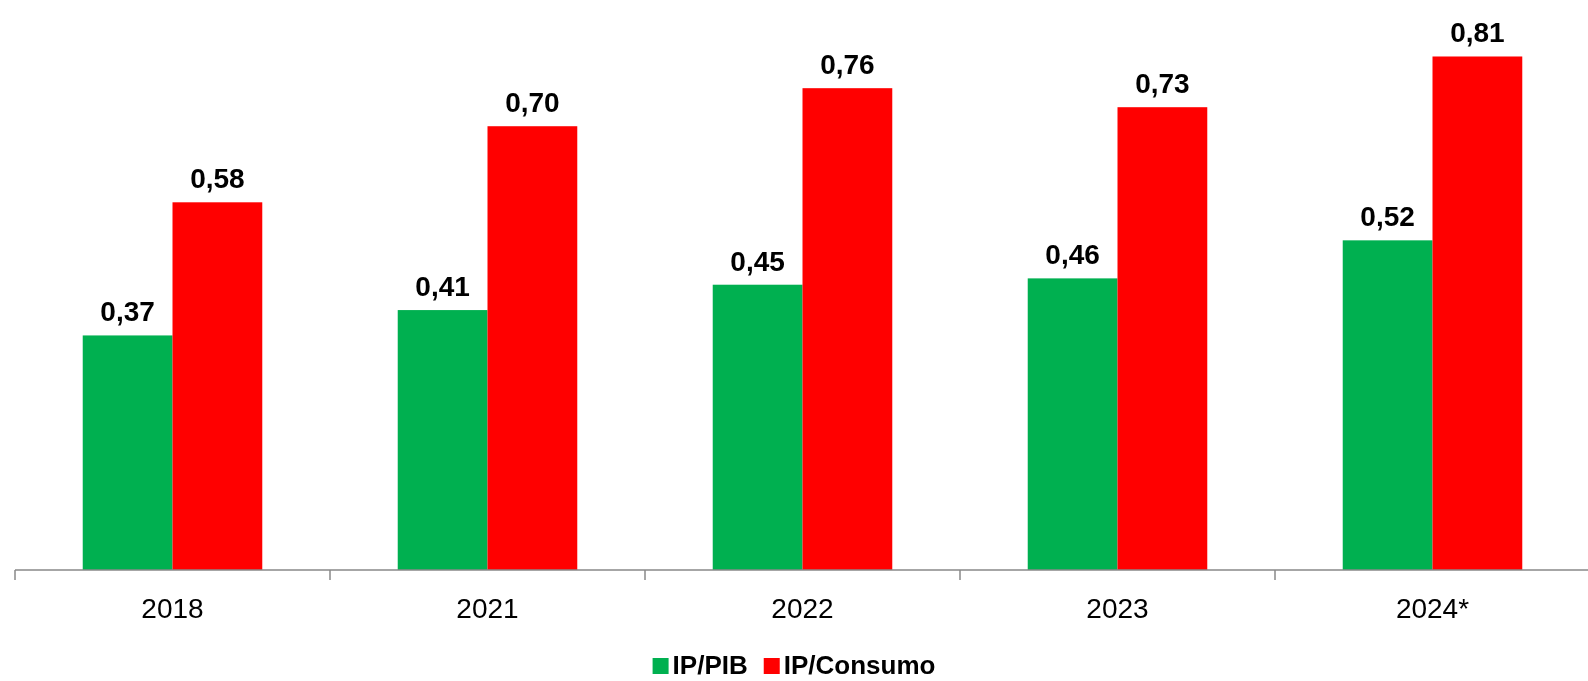  I want to click on x-tick-label: 2024*, so click(1432, 608).